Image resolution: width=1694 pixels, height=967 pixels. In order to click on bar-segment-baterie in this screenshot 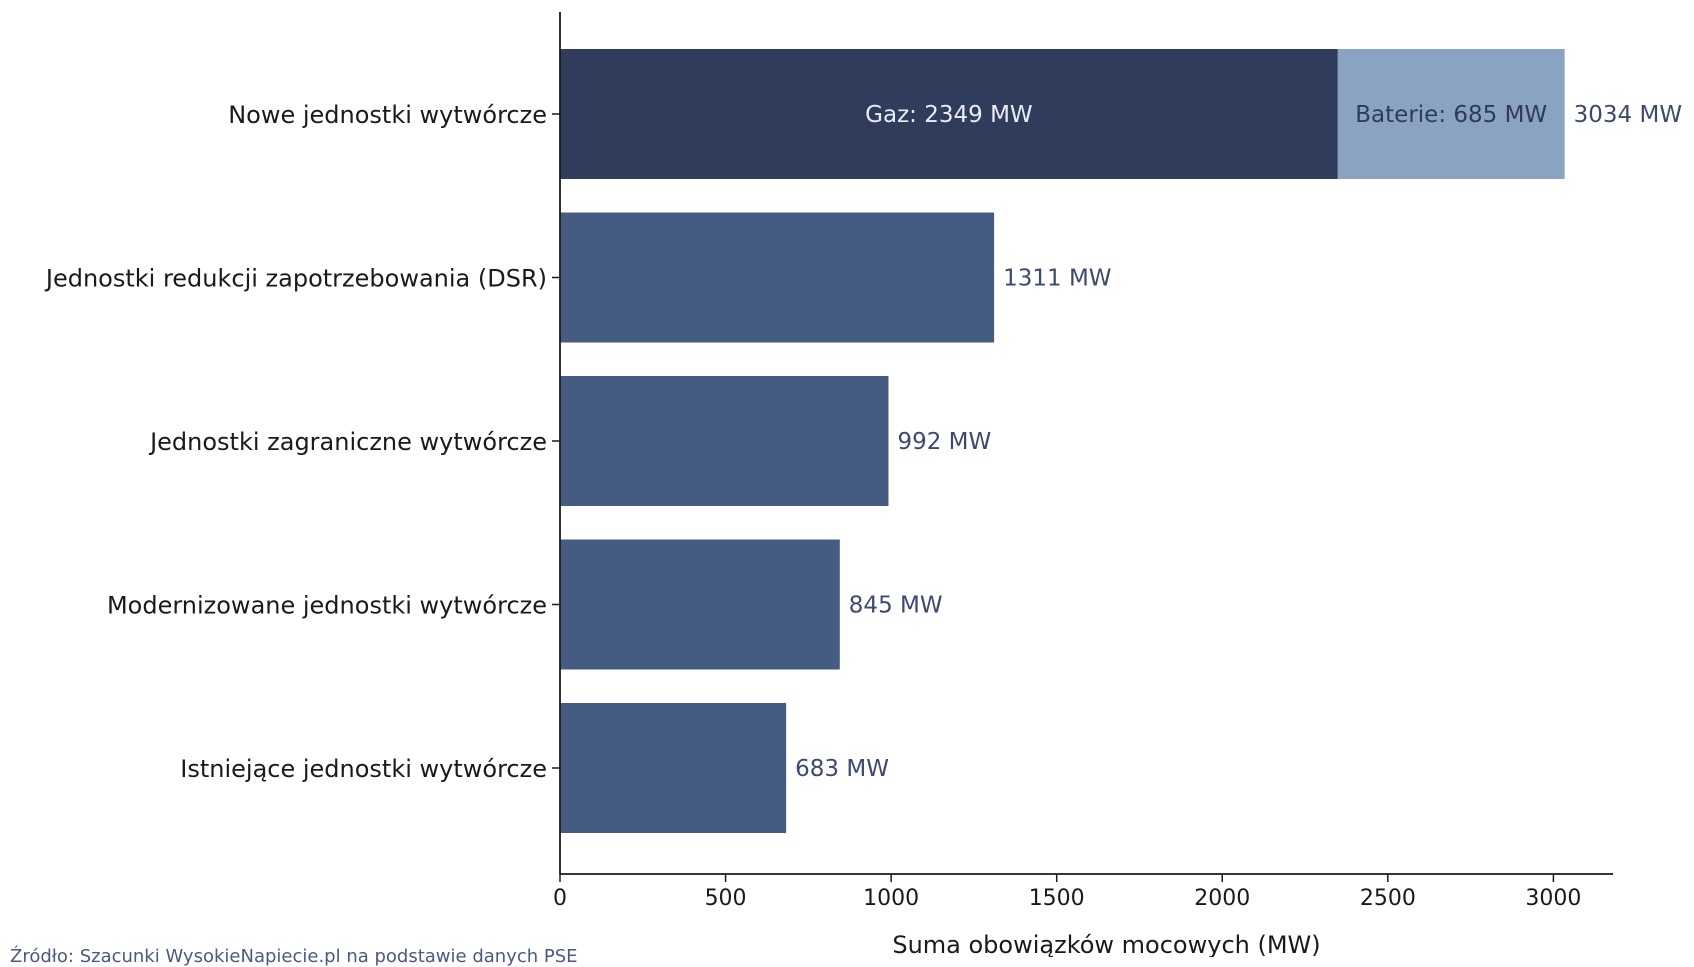, I will do `click(1451, 114)`.